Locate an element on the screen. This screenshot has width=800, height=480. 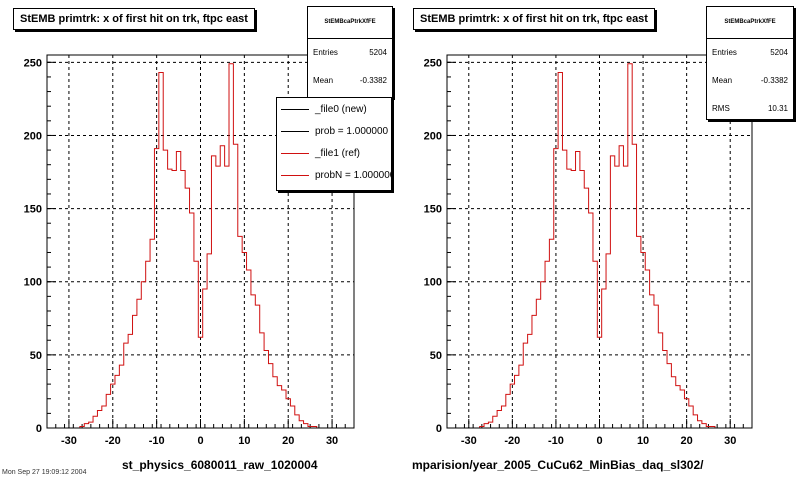
legend-swatch-file0 is located at coordinates (295, 109).